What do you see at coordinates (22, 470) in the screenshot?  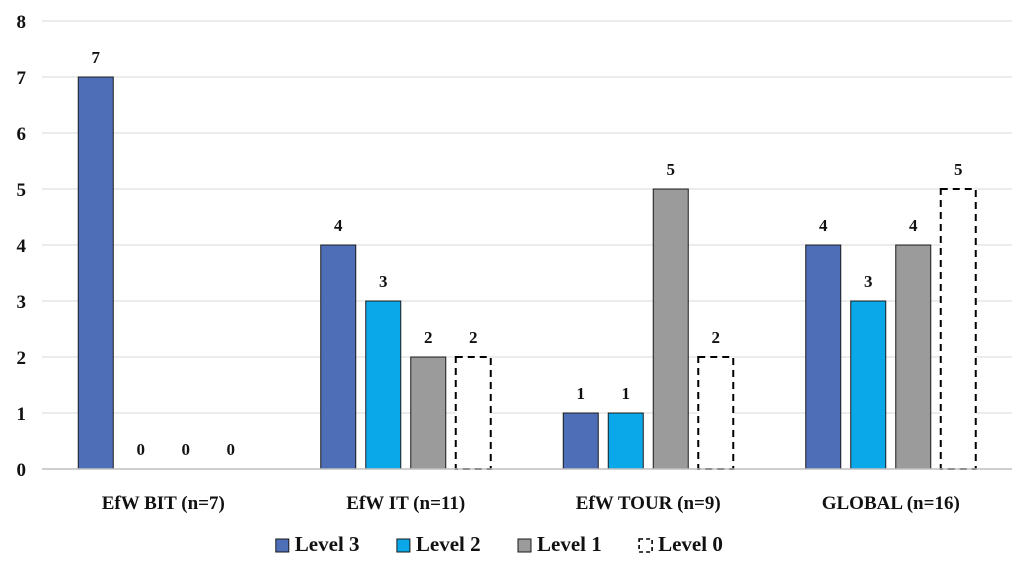 I see `y-tick-label: 0` at bounding box center [22, 470].